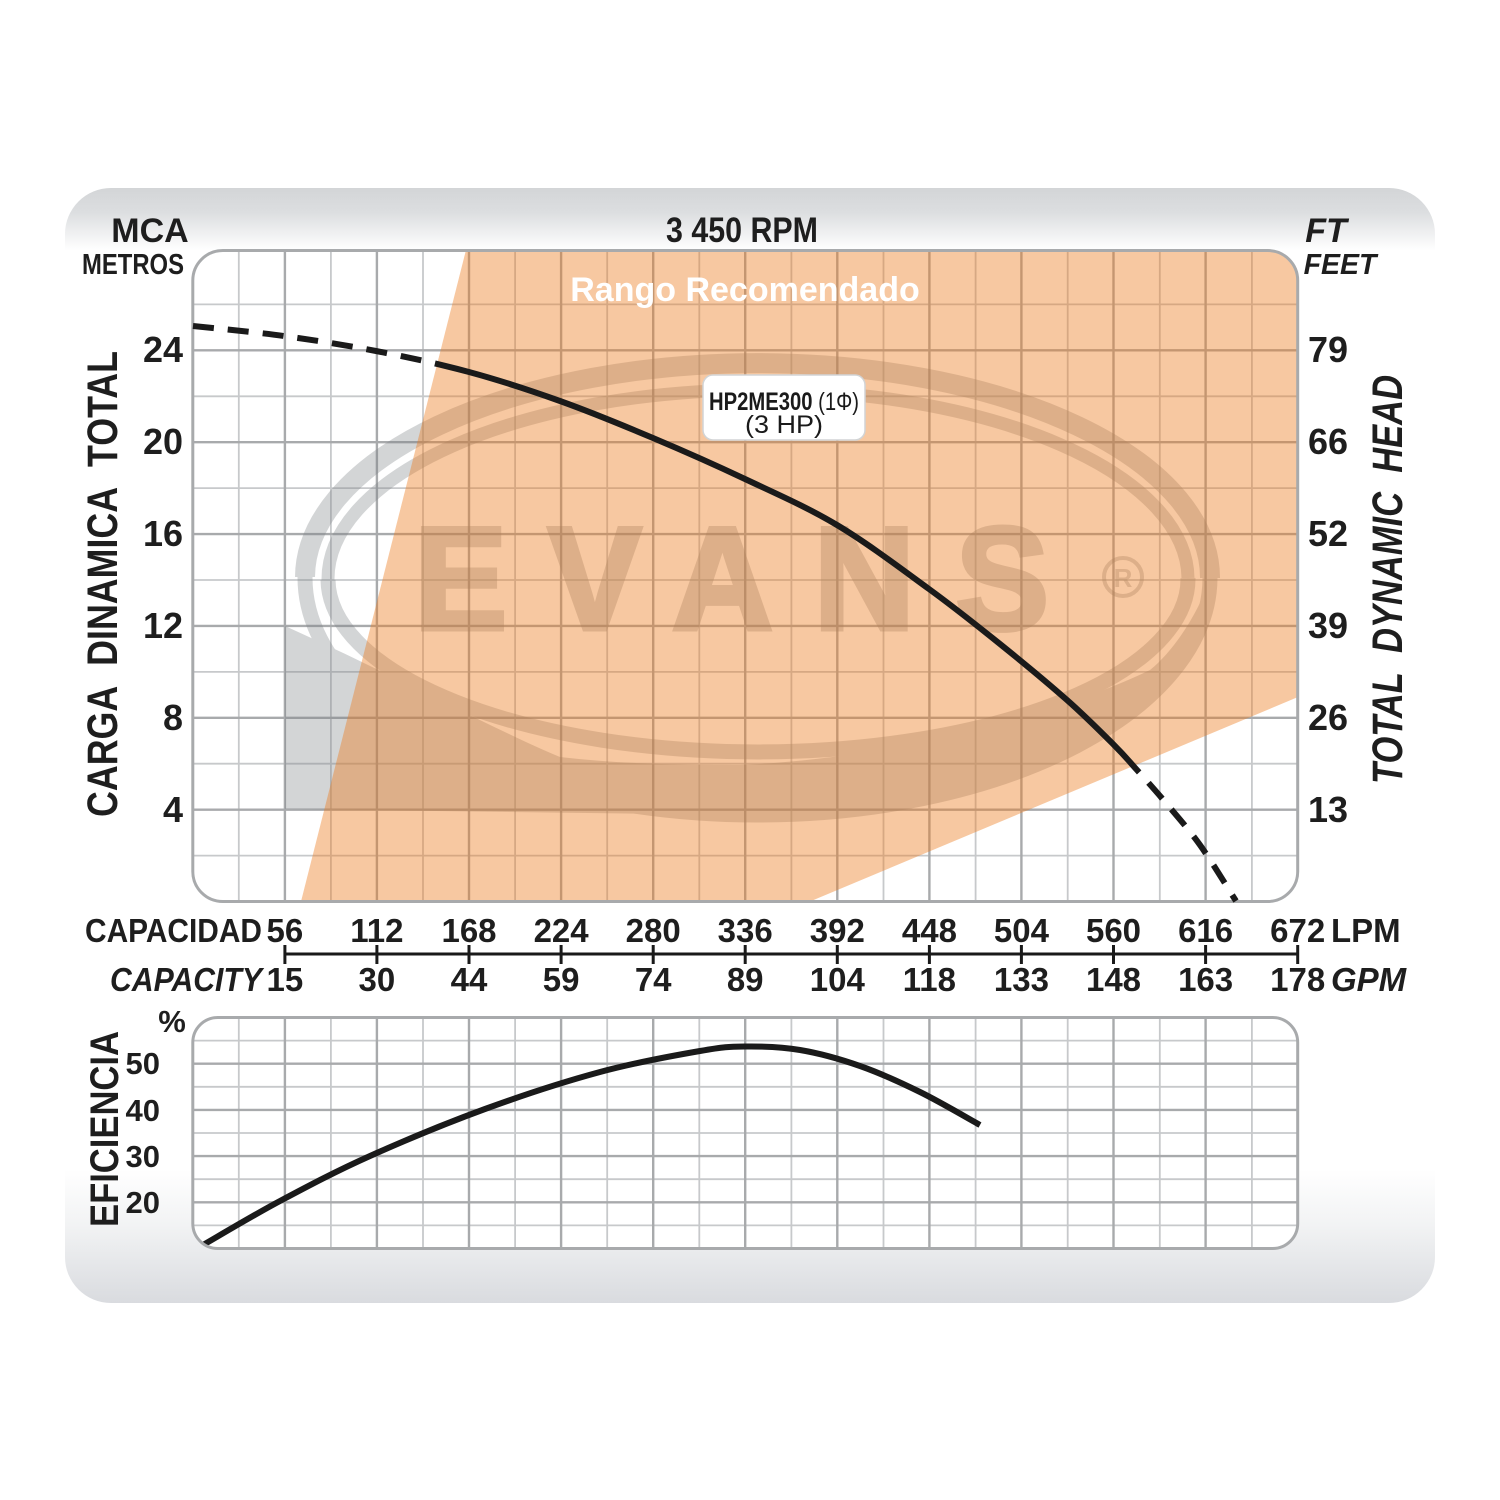 Image resolution: width=1500 pixels, height=1500 pixels. Describe the element at coordinates (929, 979) in the screenshot. I see `svg-text: 118` at that location.